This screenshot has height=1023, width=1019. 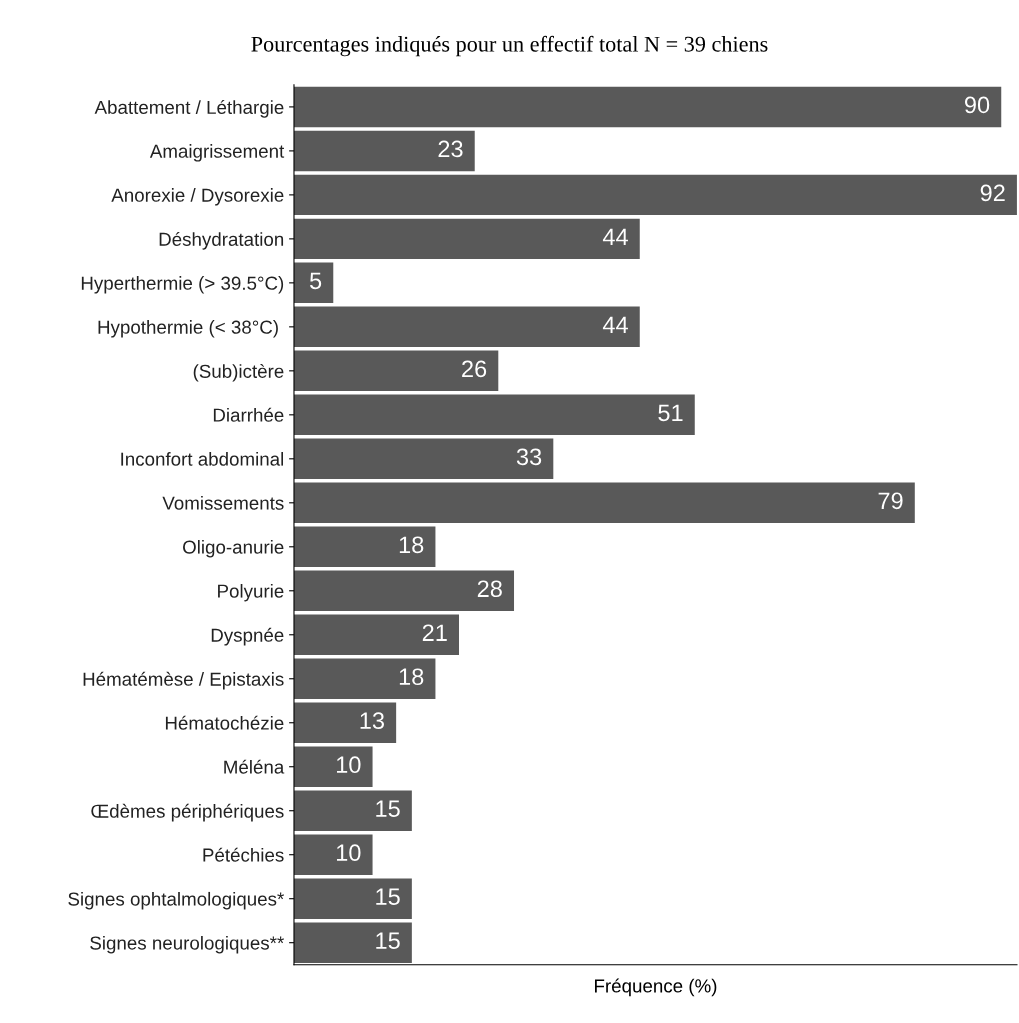 I want to click on y-tick-label: Œdèmes périphériques, so click(x=187, y=812).